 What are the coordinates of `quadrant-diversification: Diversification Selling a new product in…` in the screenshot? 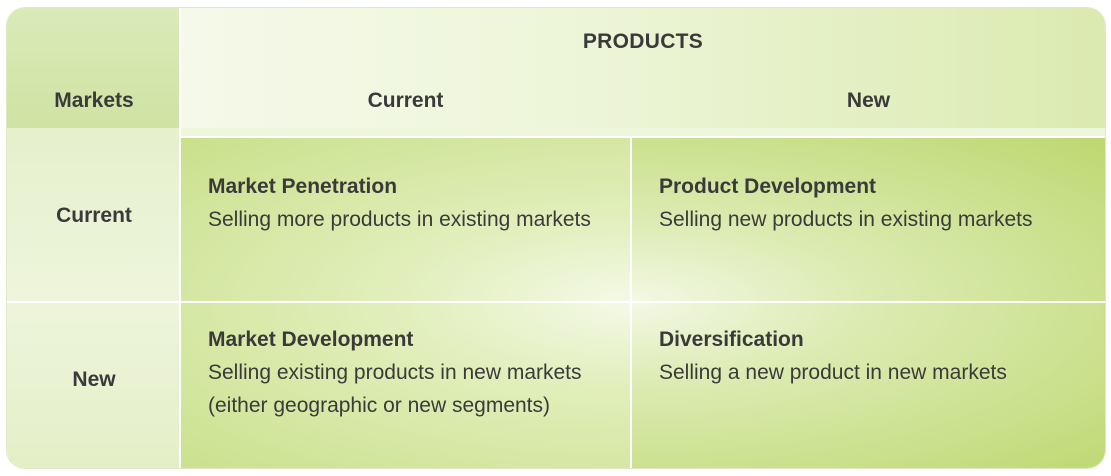 It's located at (868, 385).